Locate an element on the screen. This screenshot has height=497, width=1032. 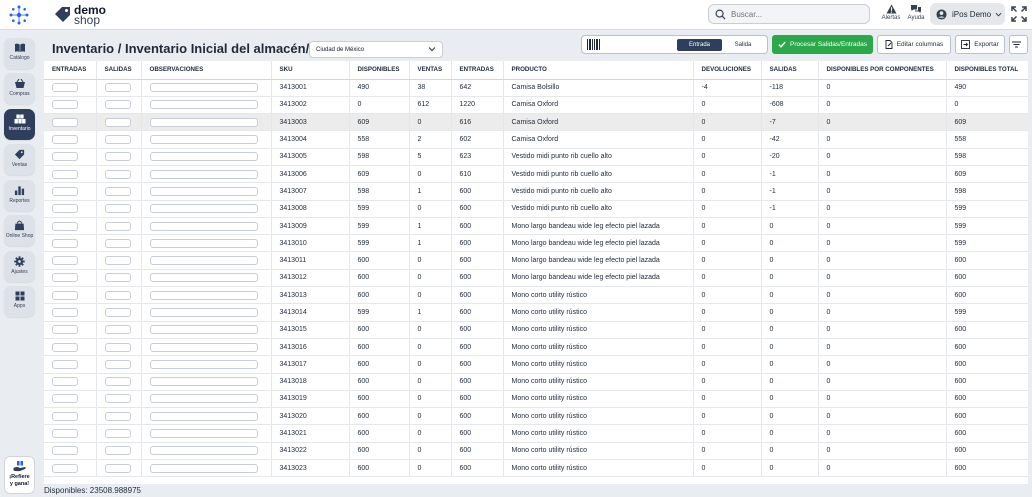
column-header-observaciones: OBSERVACIONES is located at coordinates (206, 70).